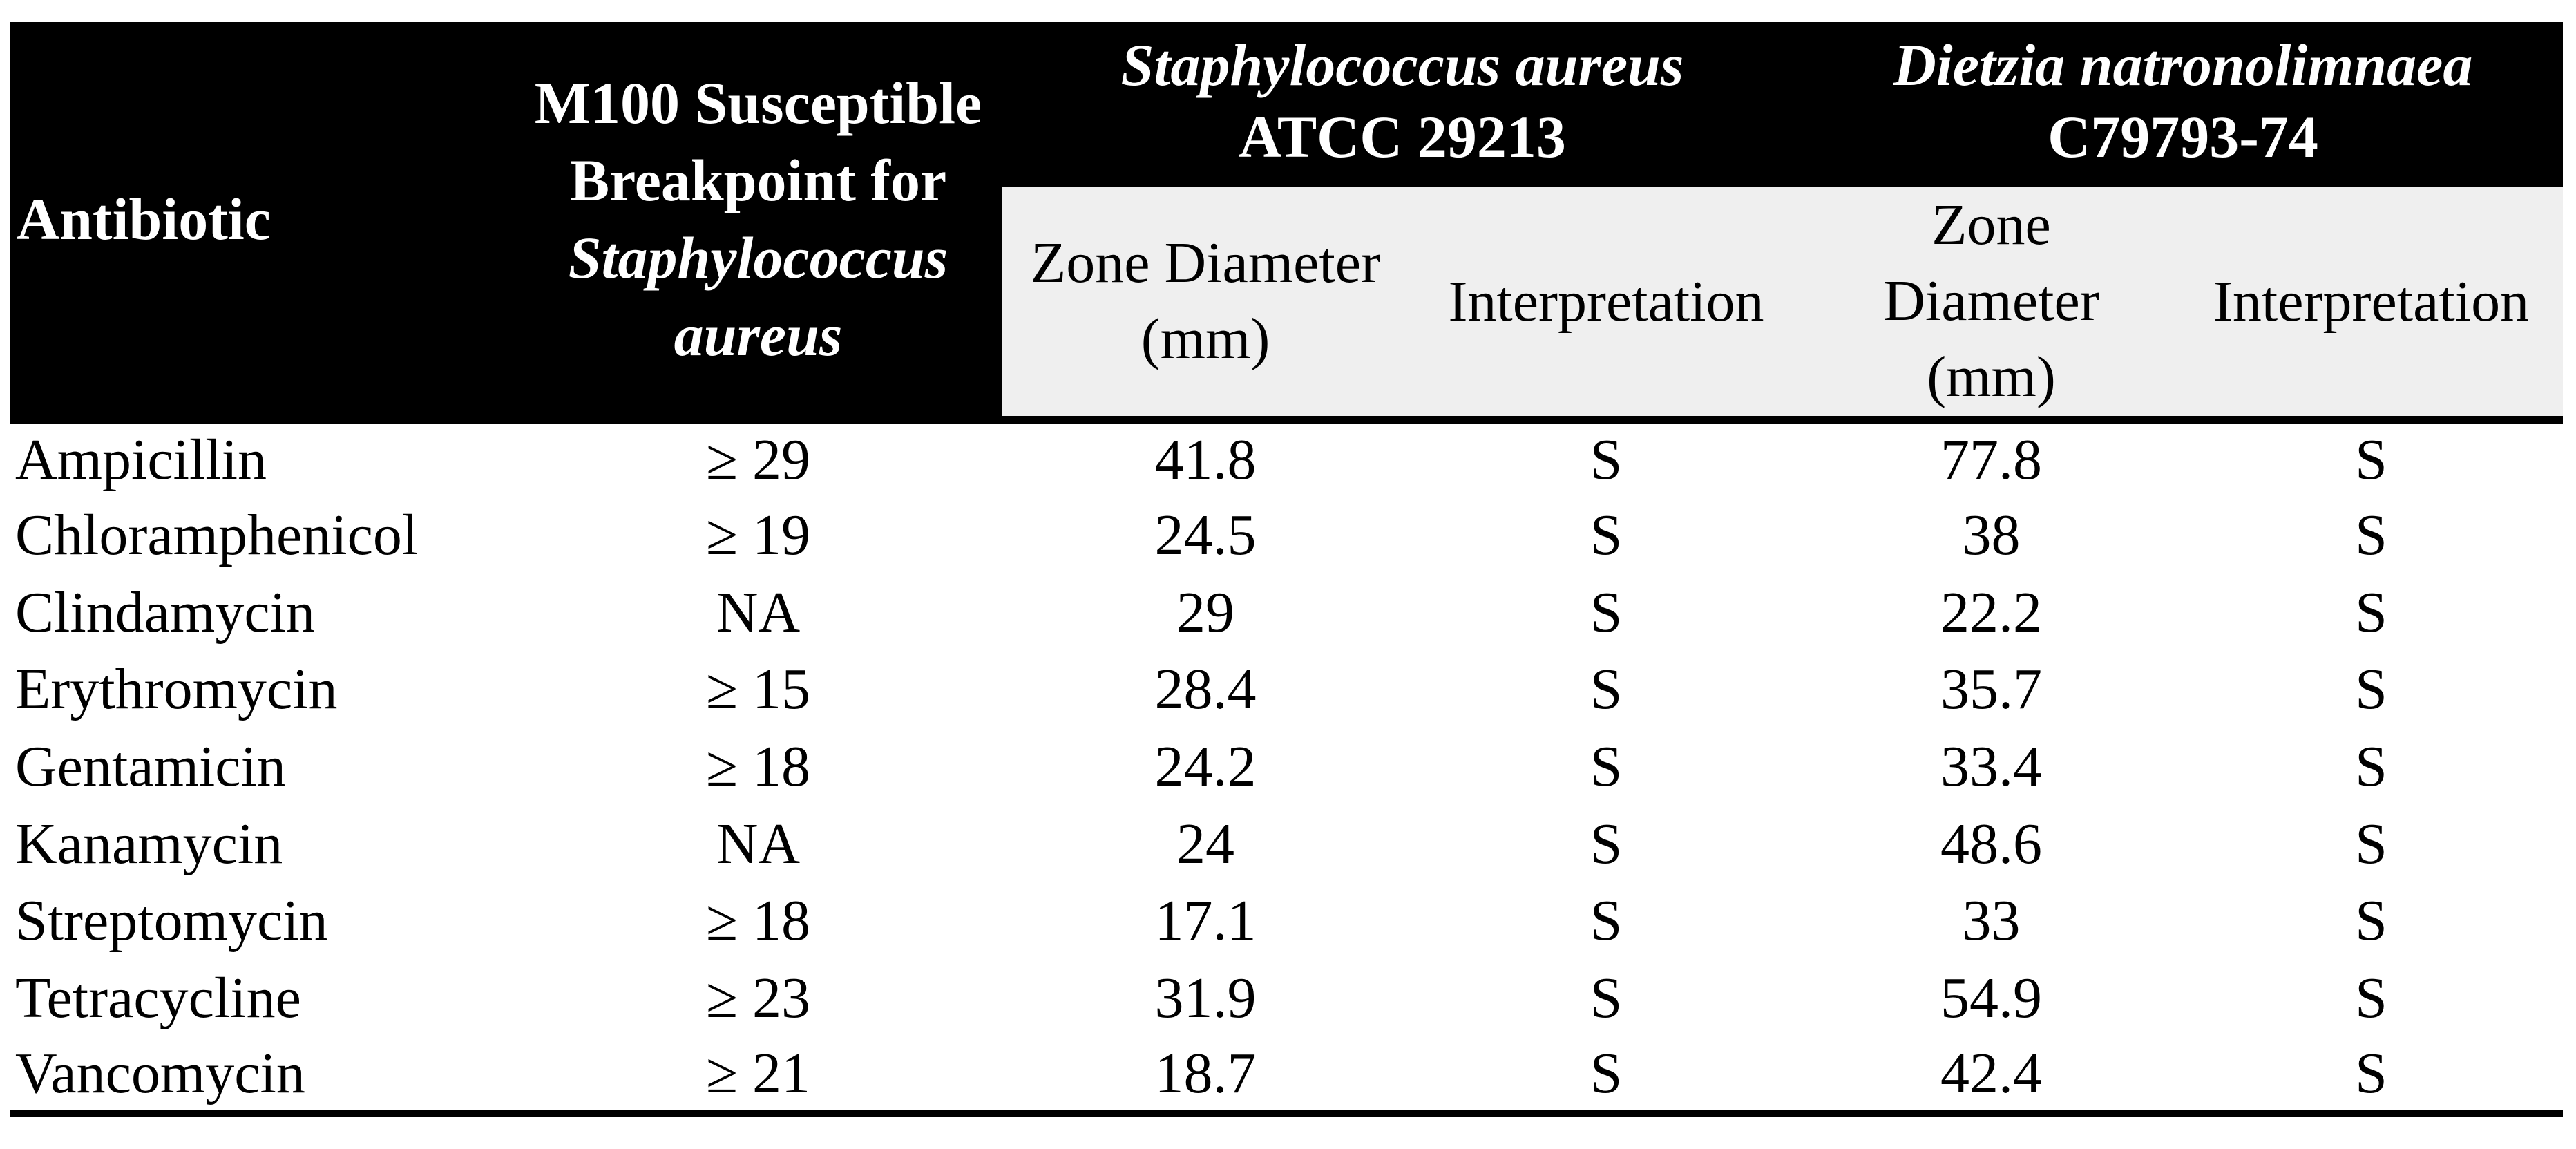 Image resolution: width=2576 pixels, height=1149 pixels. I want to click on header-dietzia-natronolimnaea: Dietzia natronolimnaea C79793-74, so click(2183, 105).